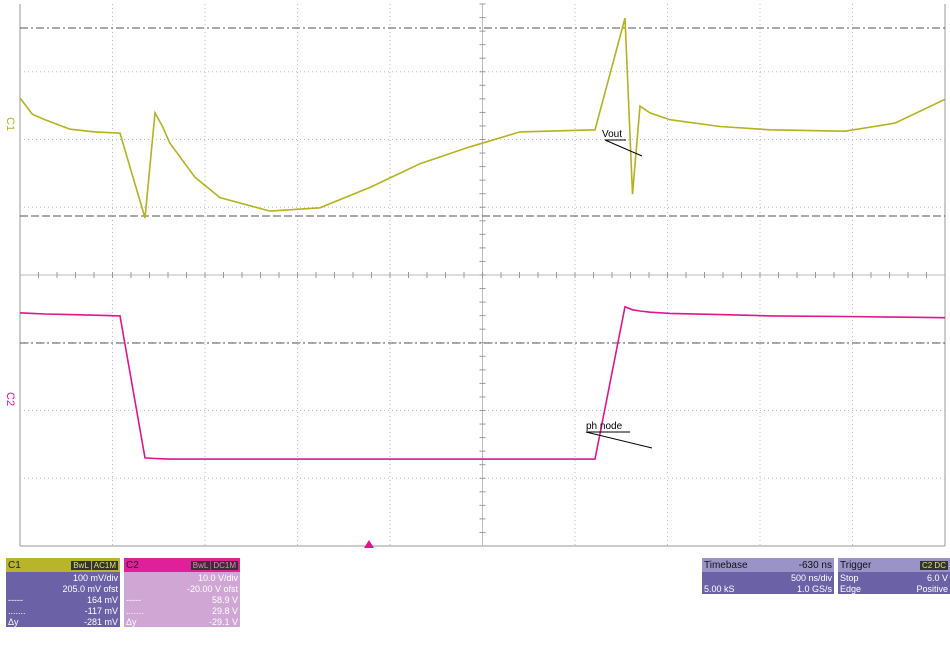  Describe the element at coordinates (851, 588) in the screenshot. I see `trigger-type: Edge` at that location.